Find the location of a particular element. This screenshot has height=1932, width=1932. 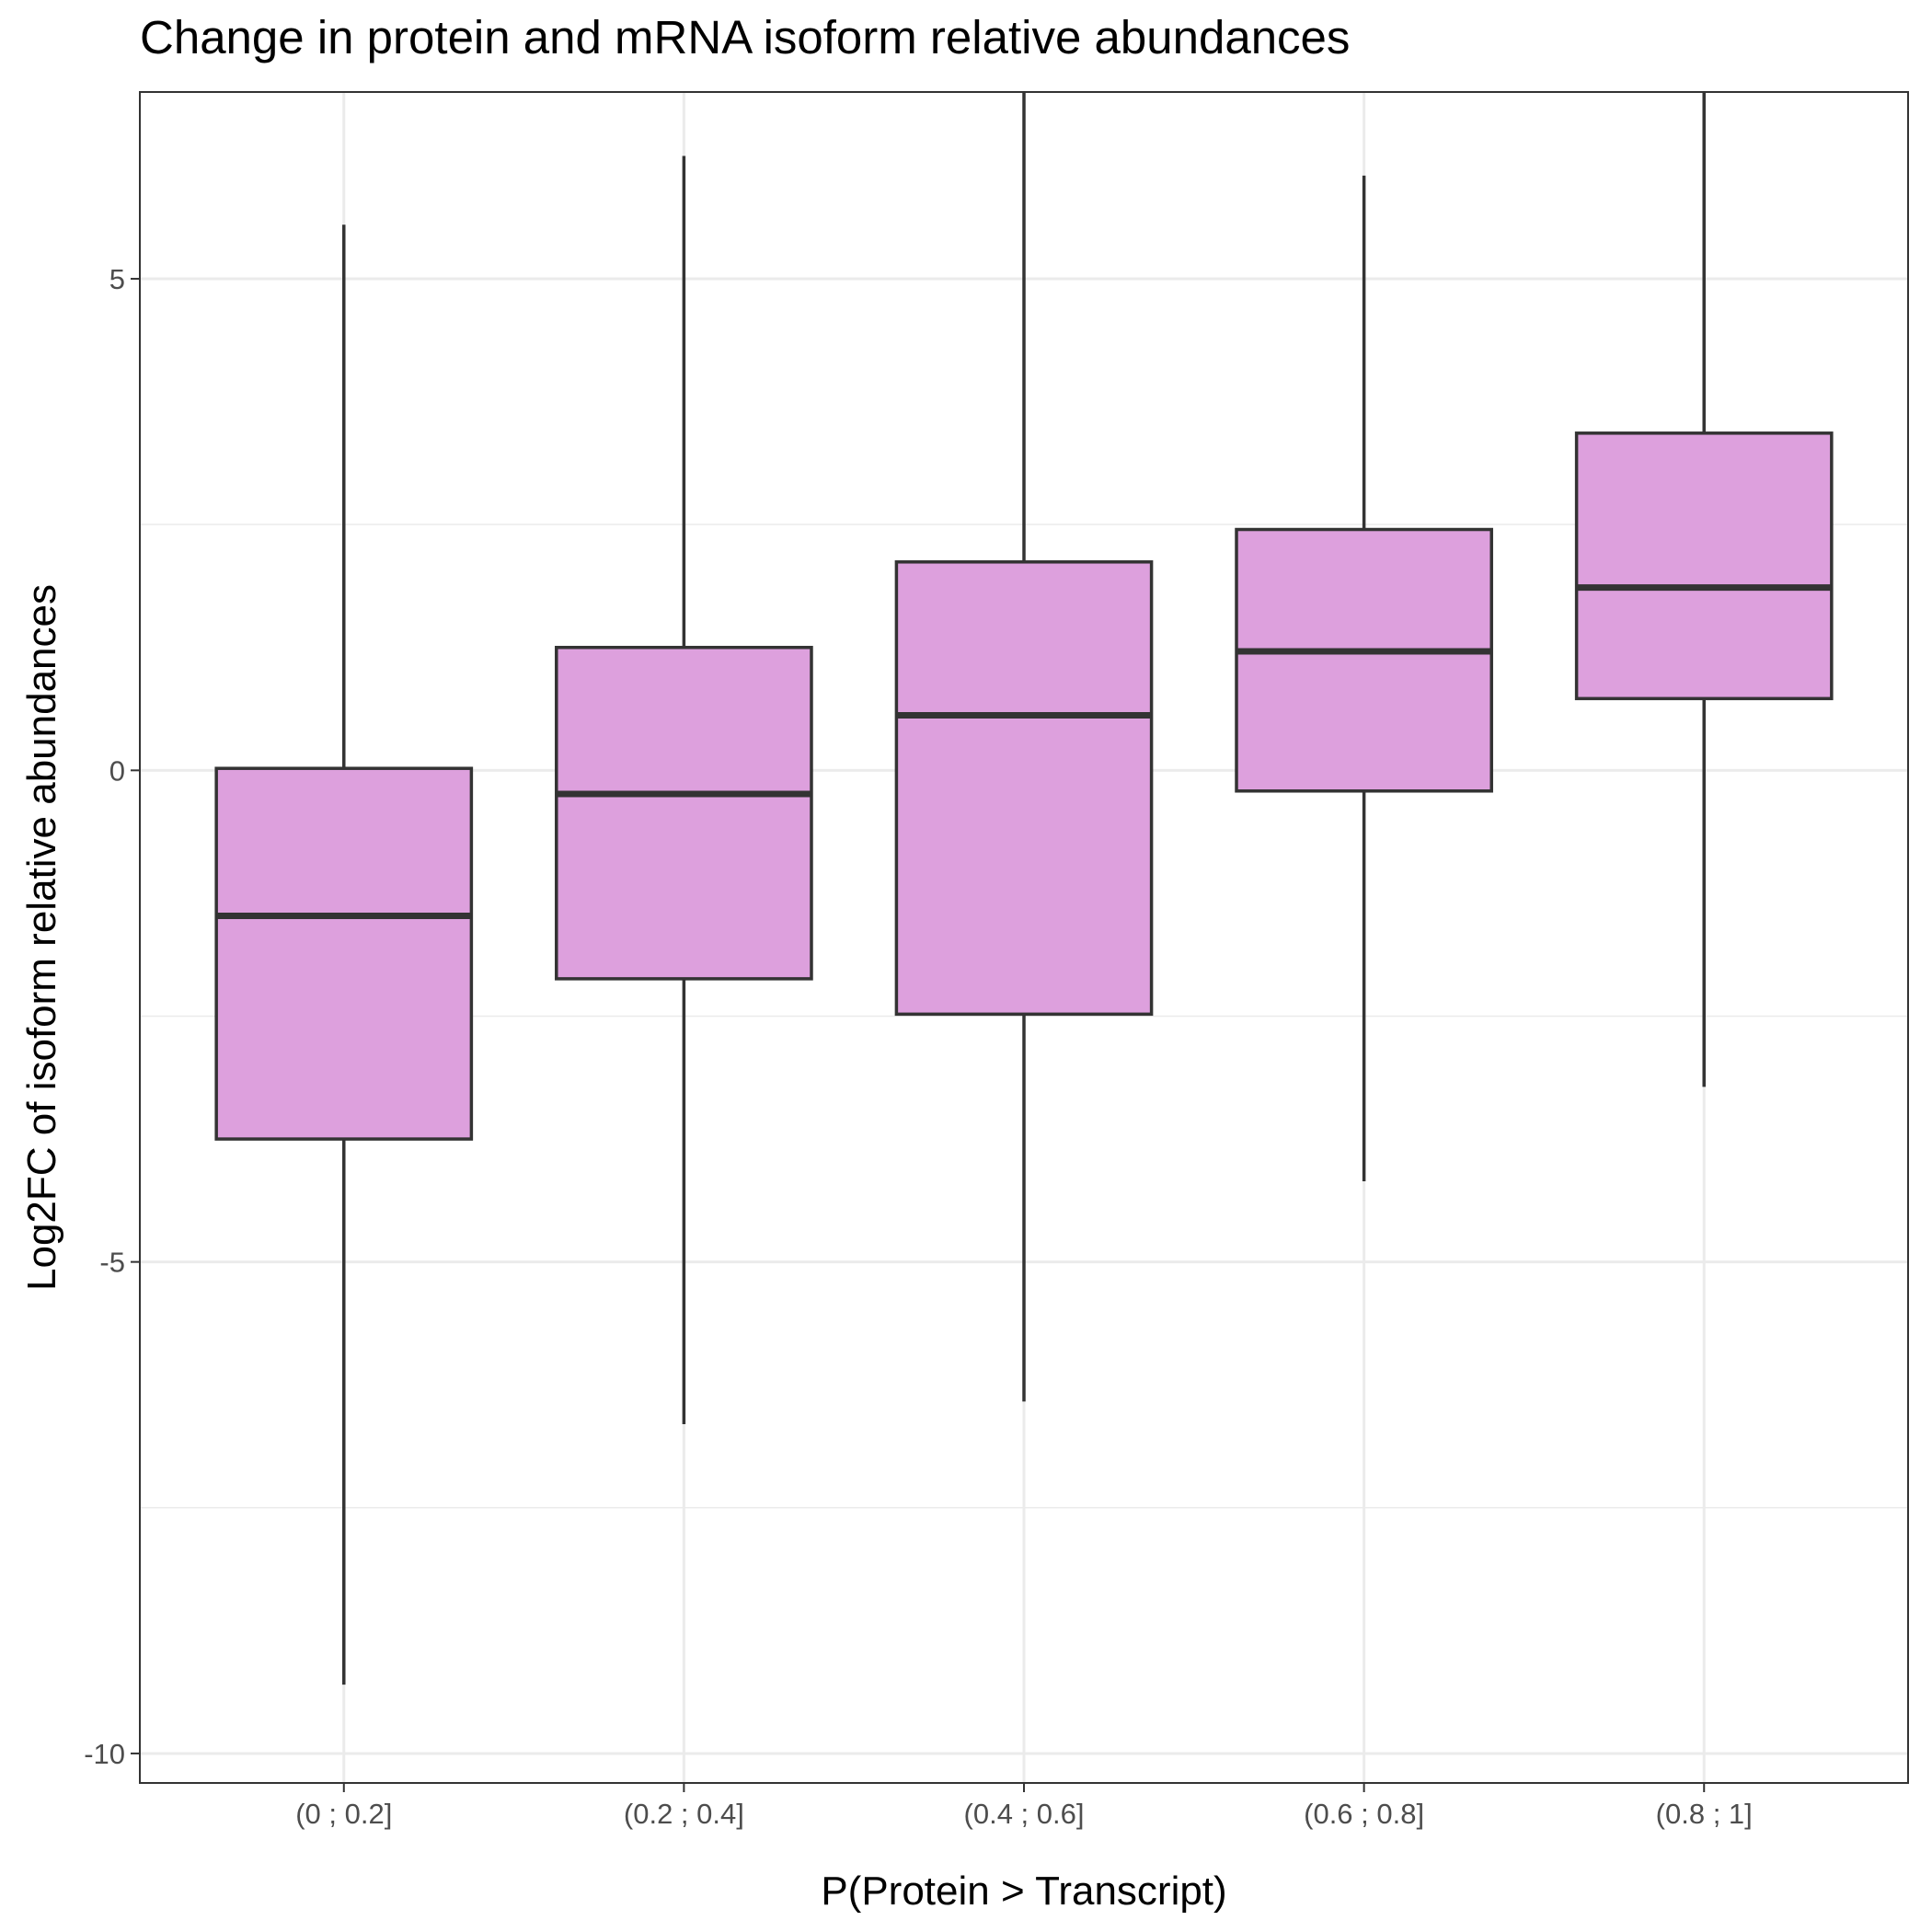

y-tick-label: 0 is located at coordinates (117, 770).